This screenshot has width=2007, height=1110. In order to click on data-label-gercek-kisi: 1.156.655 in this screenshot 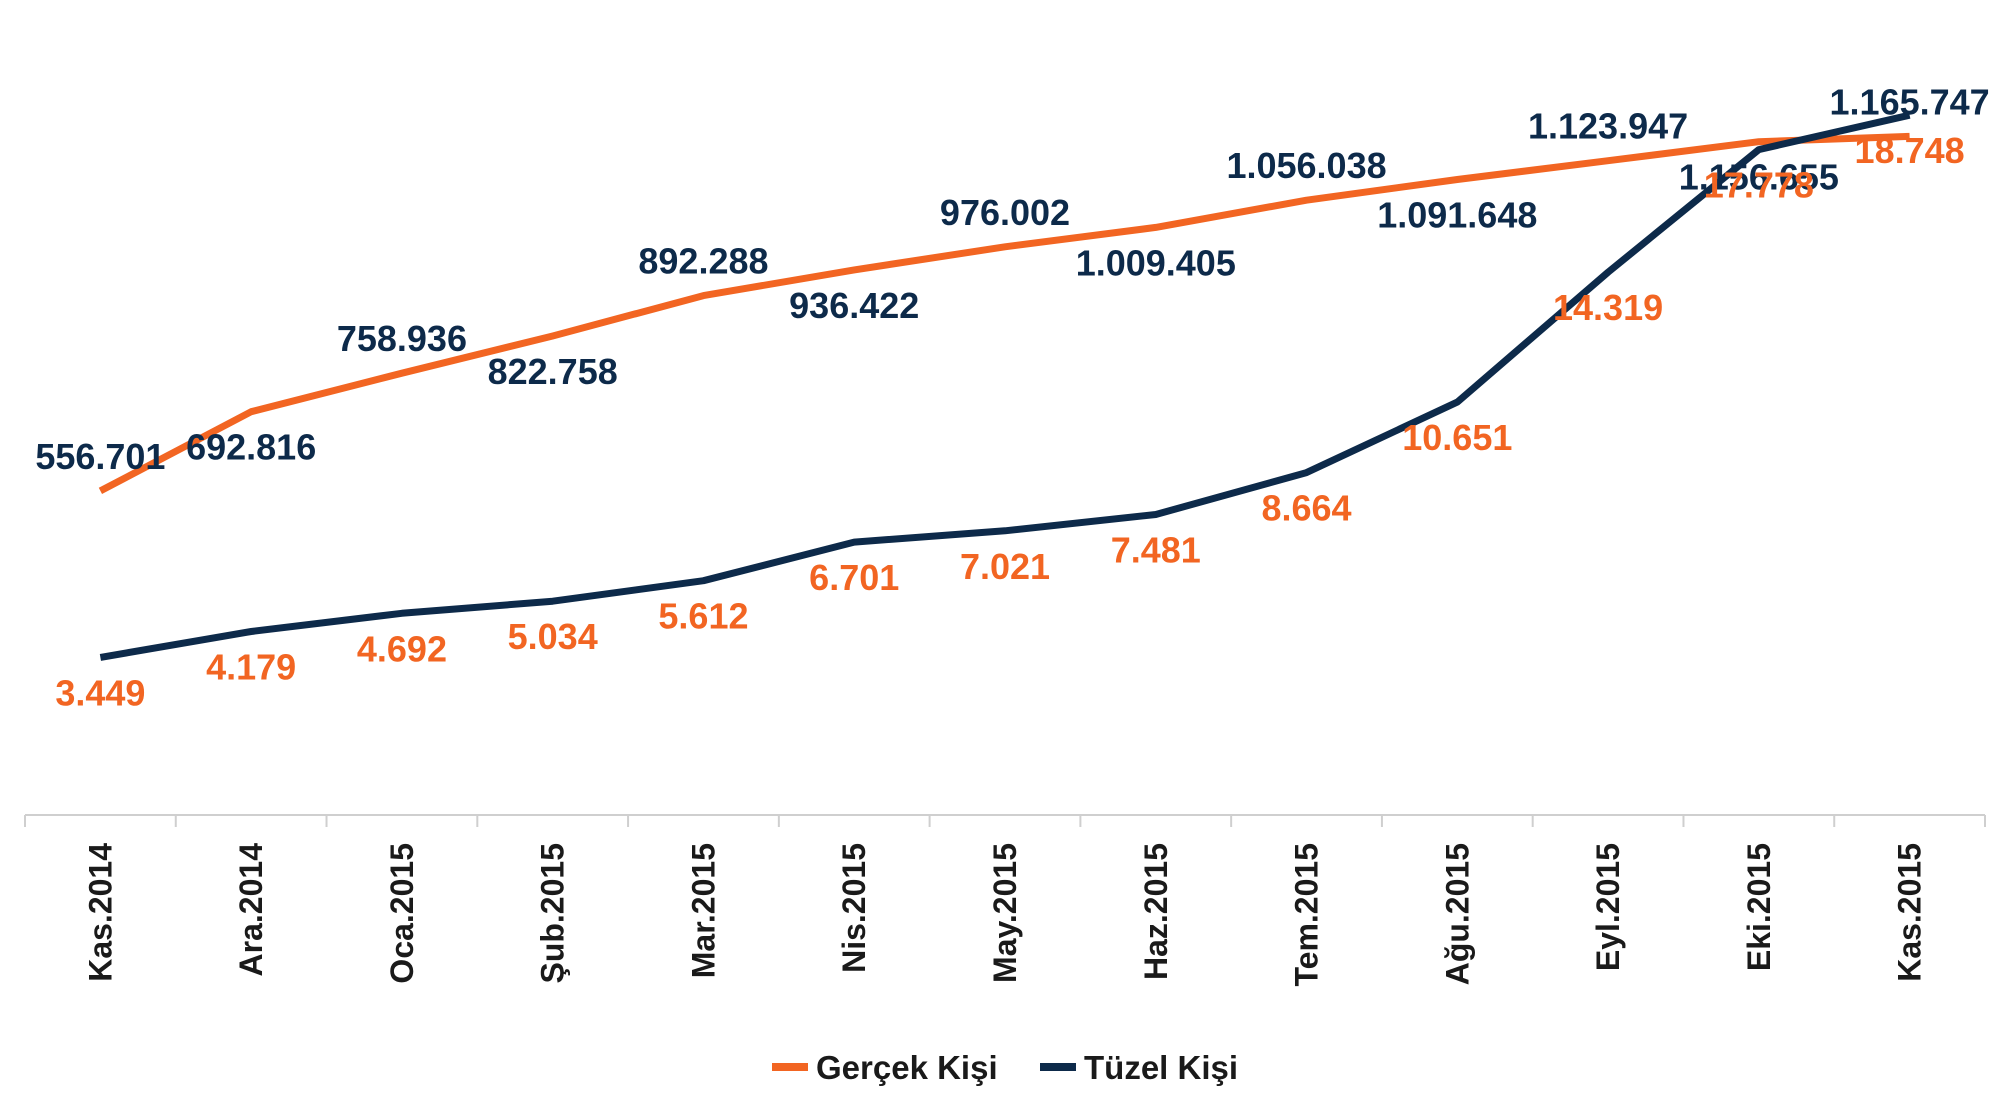, I will do `click(1759, 177)`.